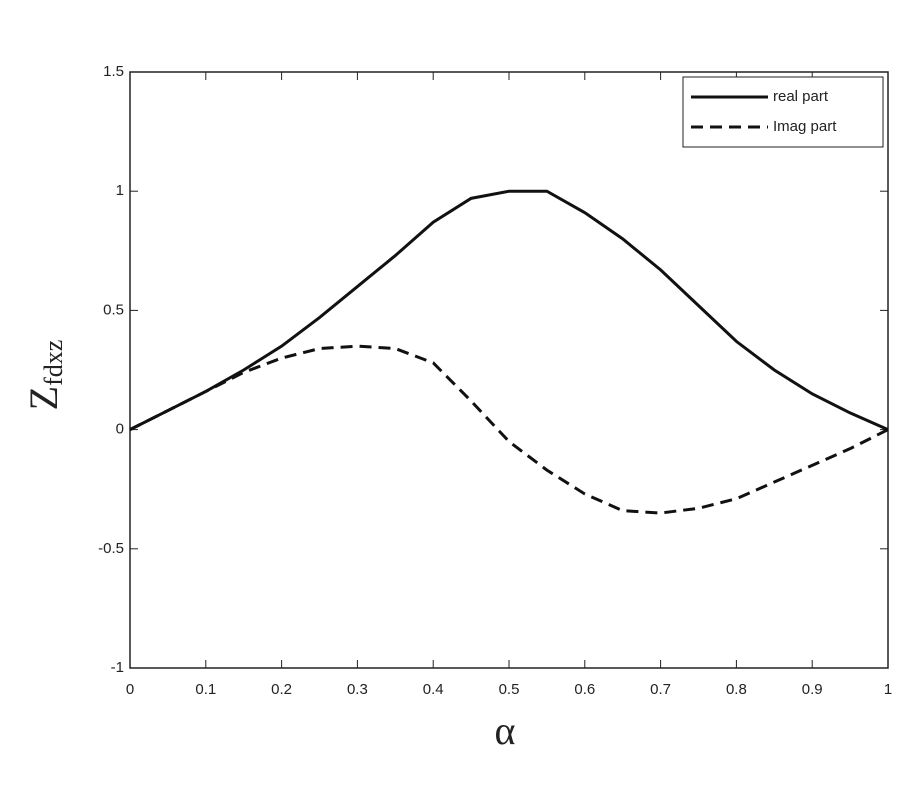 The width and height of the screenshot is (900, 800). Describe the element at coordinates (584, 689) in the screenshot. I see `x-tick-label: 0.6` at that location.